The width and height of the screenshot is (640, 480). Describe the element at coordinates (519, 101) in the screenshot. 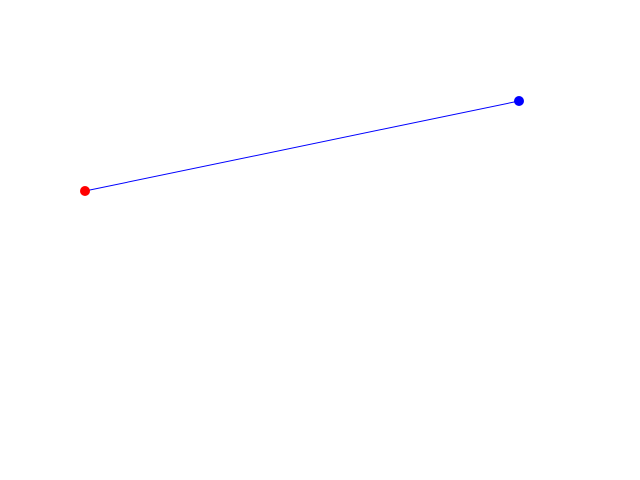

I see `end-point` at that location.